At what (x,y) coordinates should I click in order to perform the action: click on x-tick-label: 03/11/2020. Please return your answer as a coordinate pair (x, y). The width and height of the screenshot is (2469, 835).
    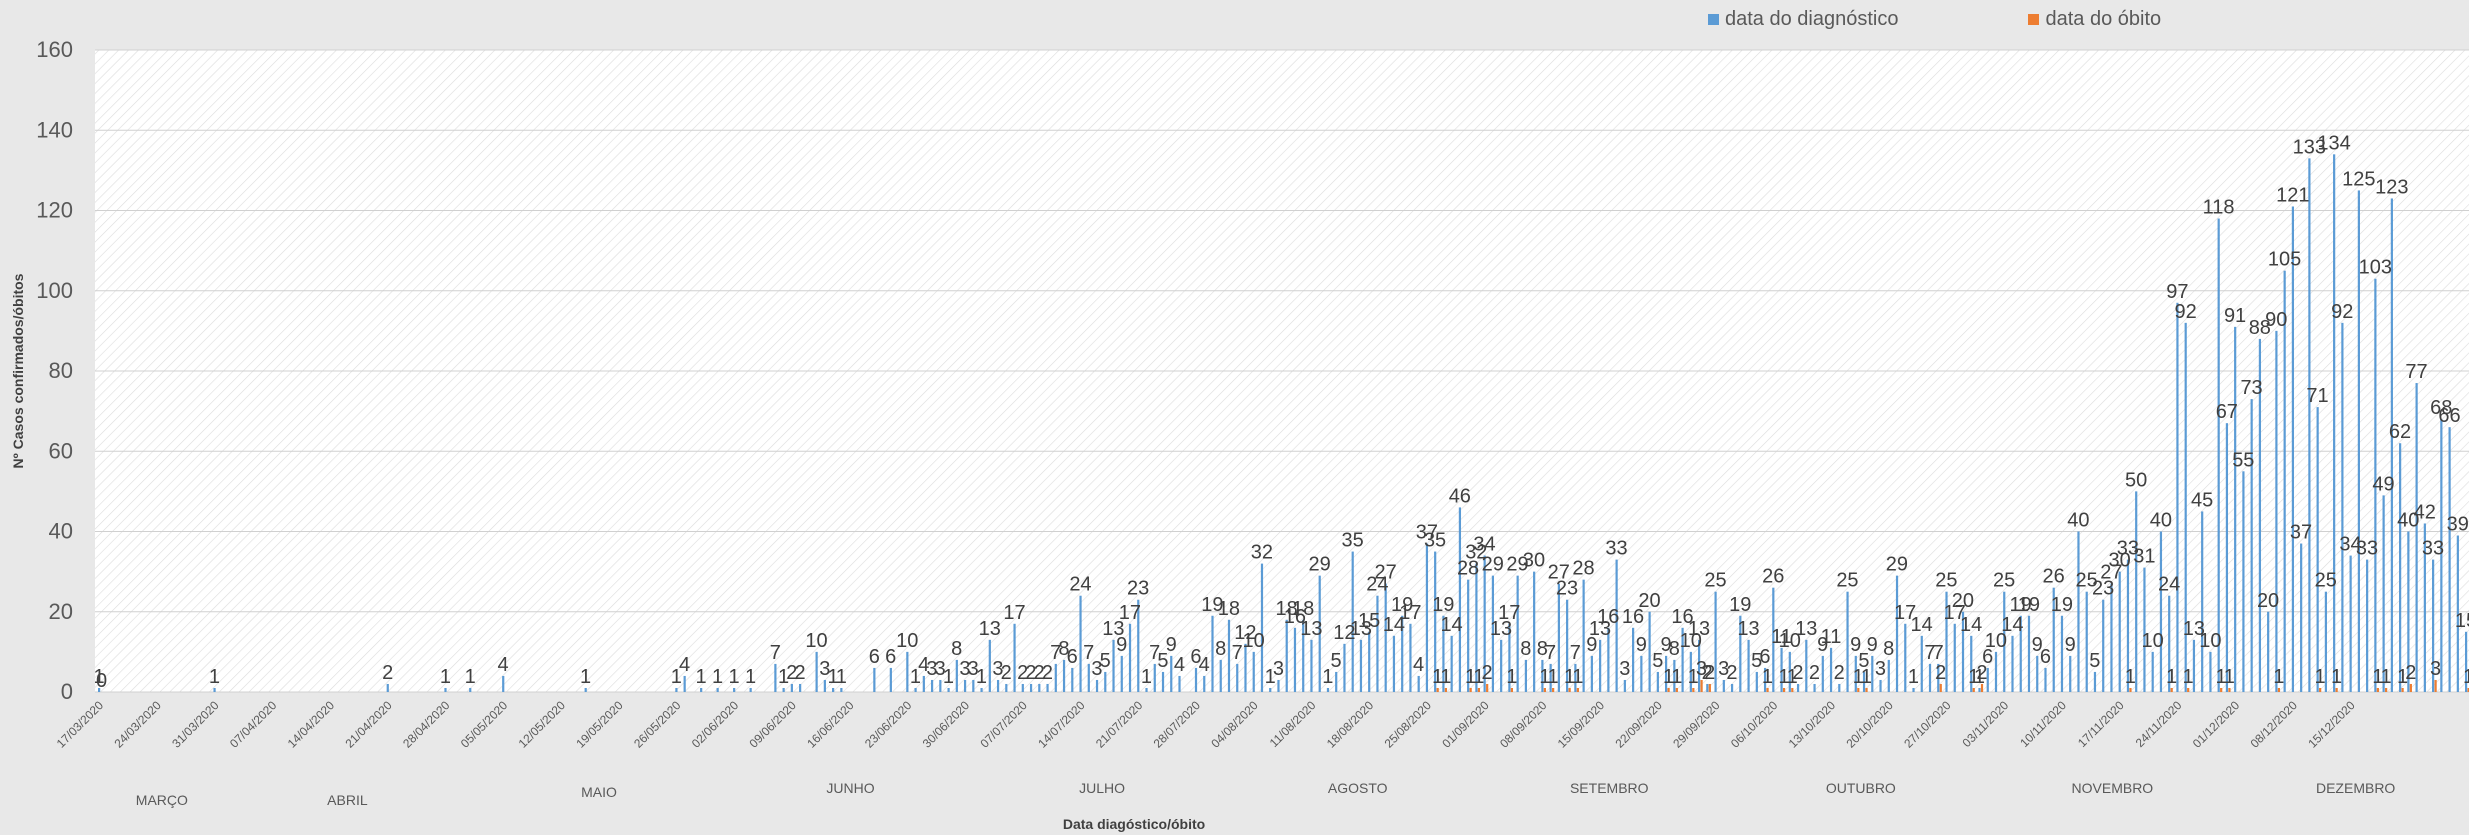
    Looking at the image, I should click on (1986, 724).